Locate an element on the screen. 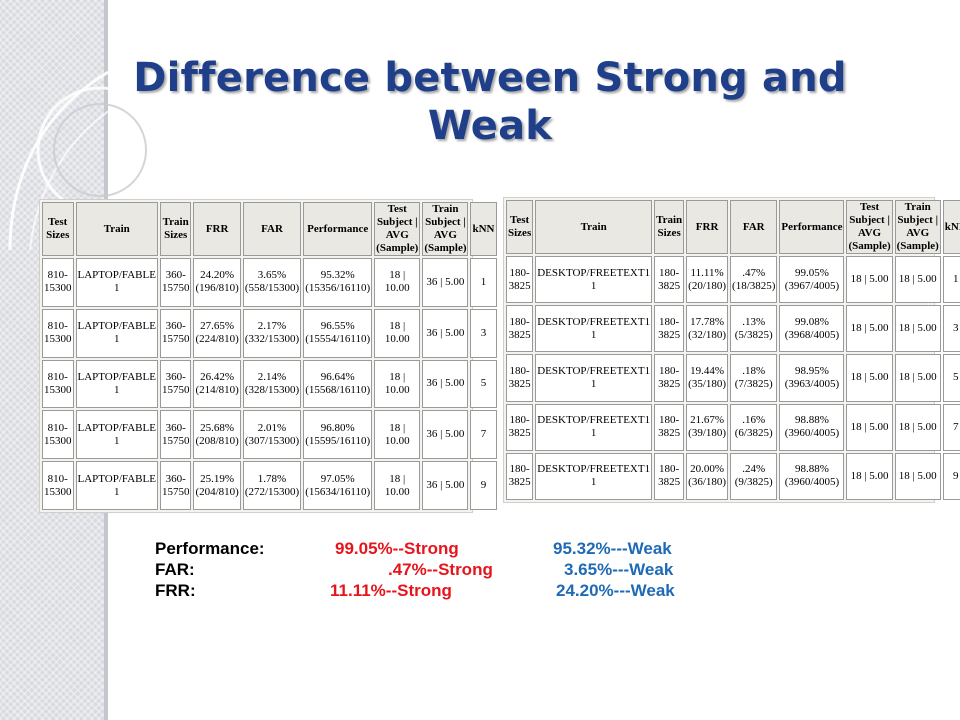  table-cell: 3.65% (558/15300) is located at coordinates (272, 282).